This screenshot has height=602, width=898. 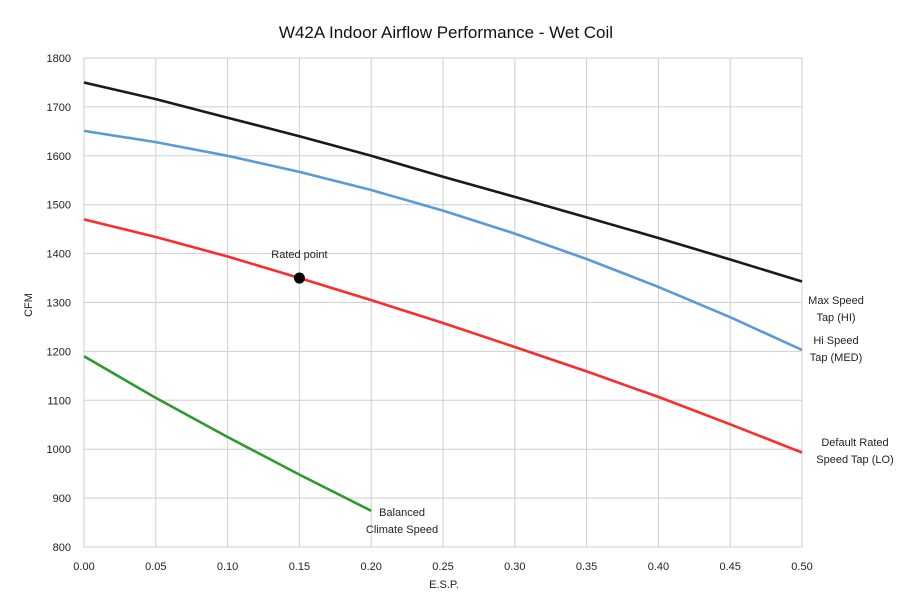 What do you see at coordinates (586, 567) in the screenshot?
I see `x-tick-label: 0.35` at bounding box center [586, 567].